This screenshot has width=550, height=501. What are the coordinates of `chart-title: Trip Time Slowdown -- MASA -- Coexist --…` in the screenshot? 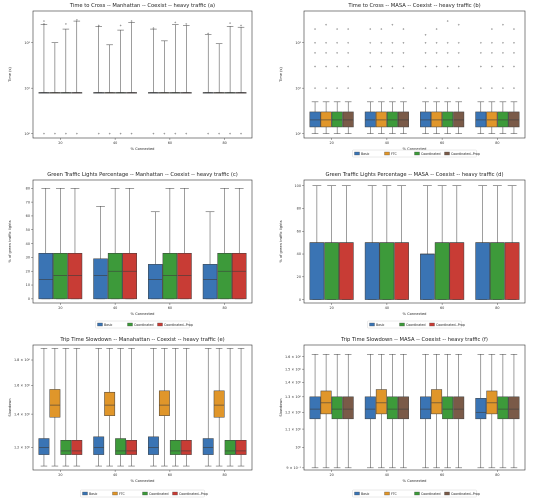 It's located at (414, 340).